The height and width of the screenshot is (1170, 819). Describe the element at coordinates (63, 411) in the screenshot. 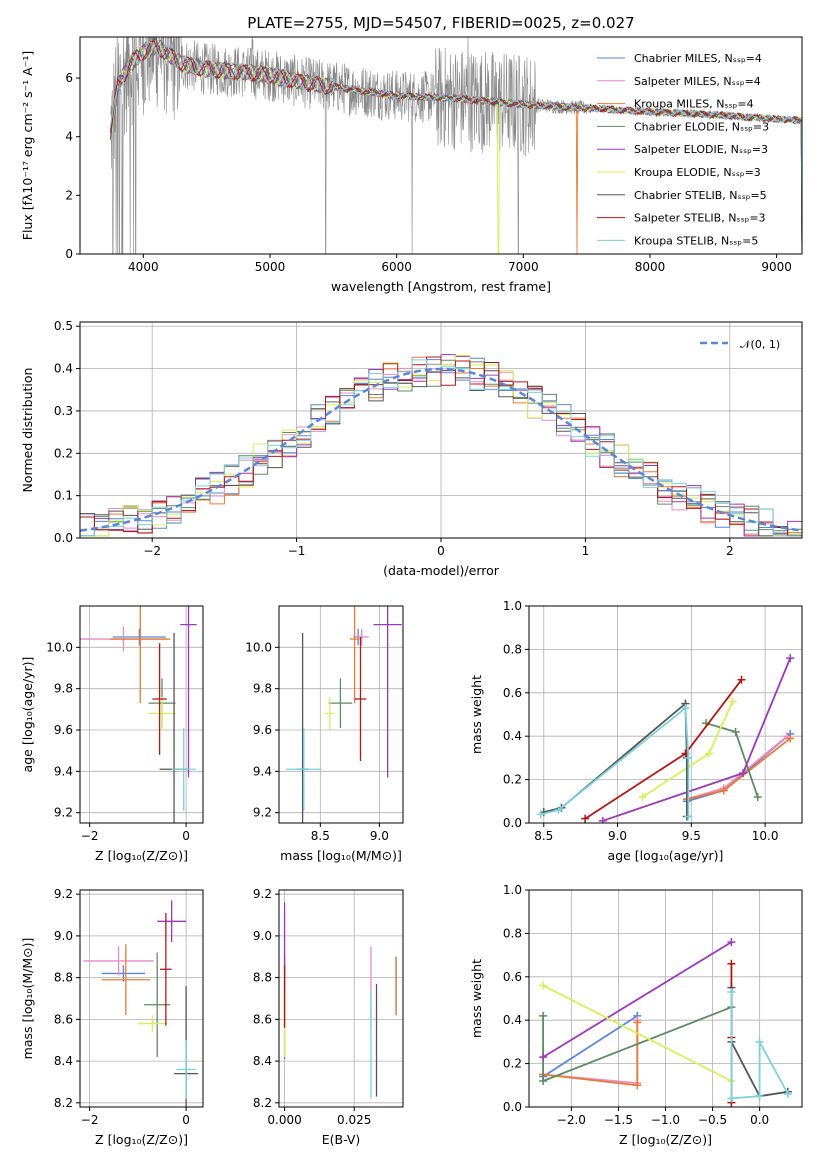

I see `y-tick-label: 0.3` at that location.